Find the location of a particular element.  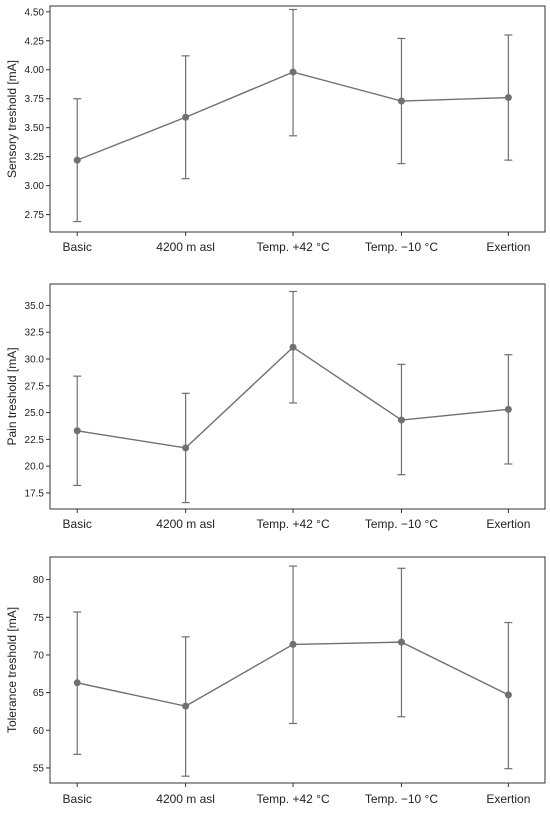

y-axis-label: Pain treshold [mA] is located at coordinates (12, 396).